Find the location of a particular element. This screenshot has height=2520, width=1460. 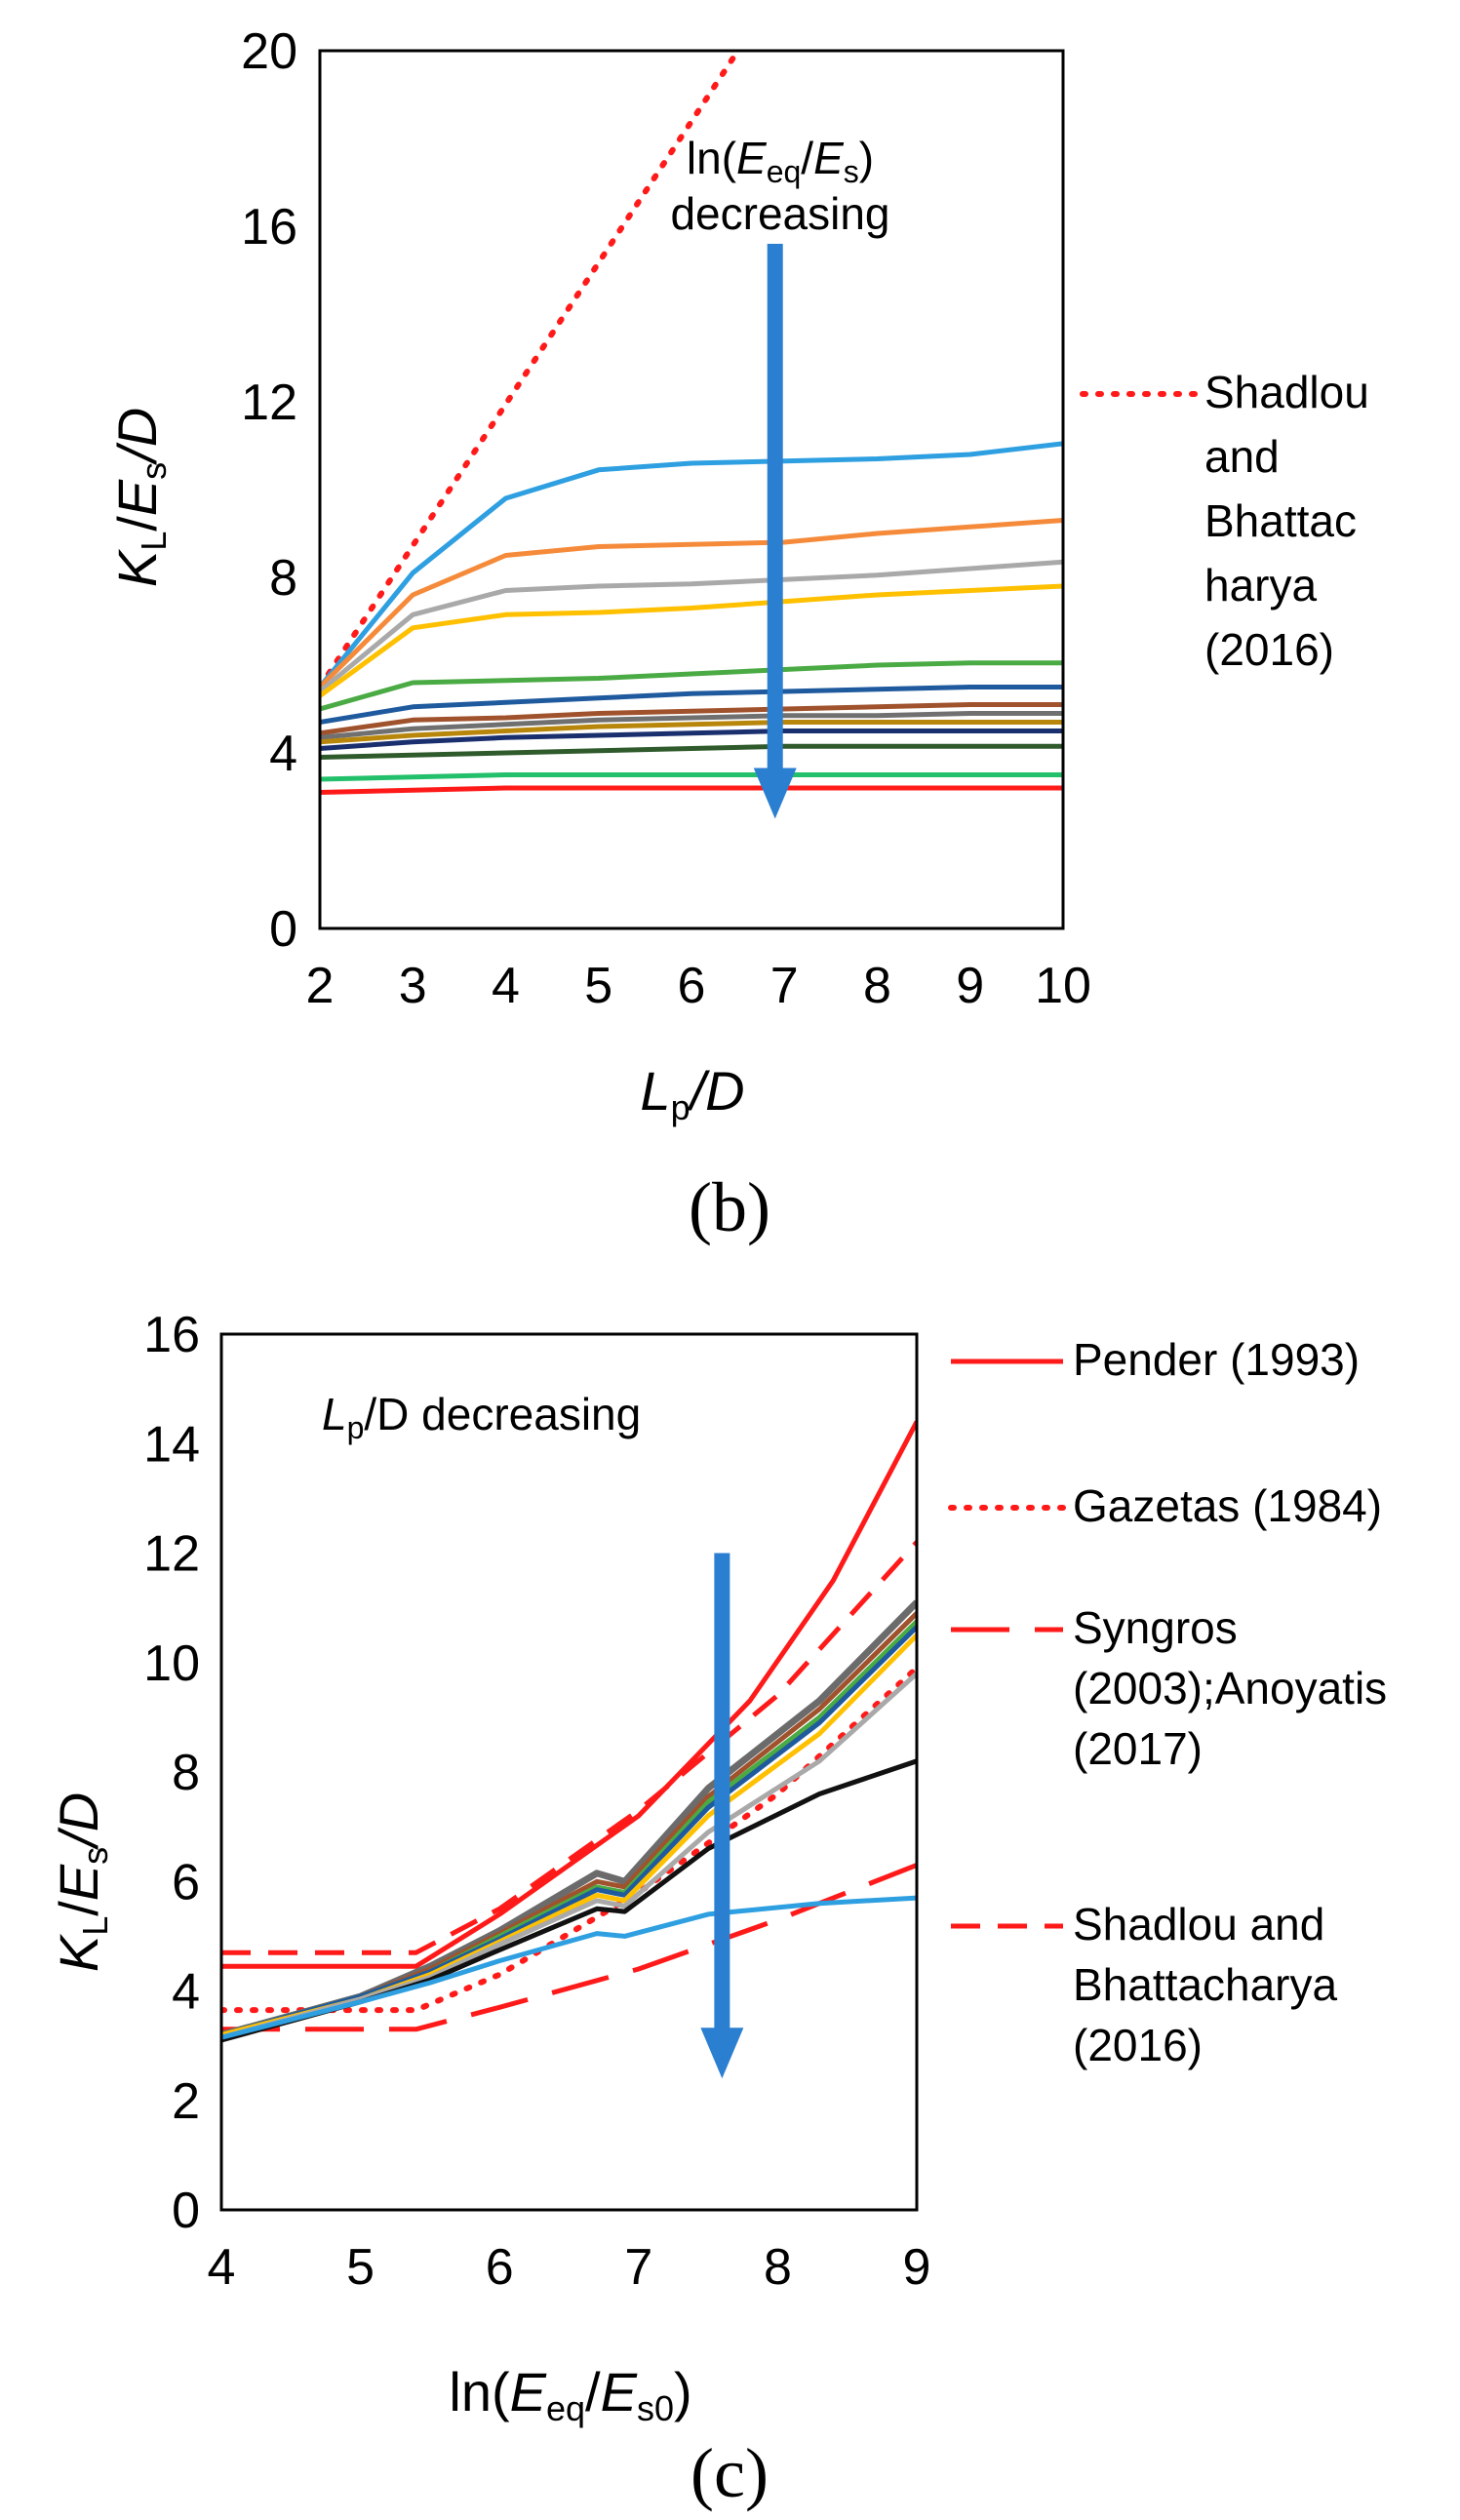

panel-b-legend-label-0-1: and is located at coordinates (1242, 456).